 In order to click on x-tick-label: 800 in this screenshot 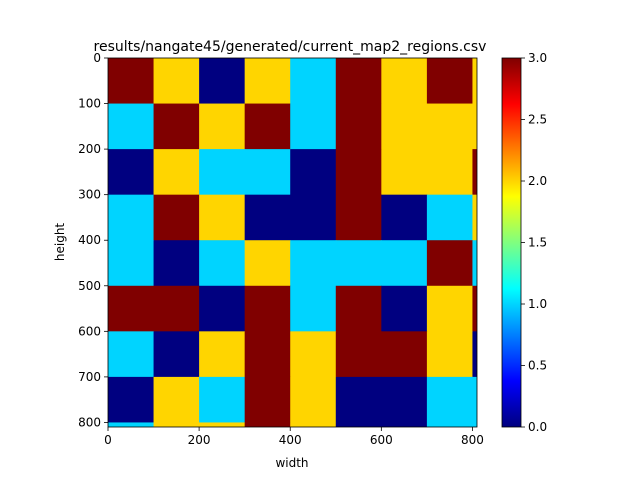, I will do `click(472, 440)`.